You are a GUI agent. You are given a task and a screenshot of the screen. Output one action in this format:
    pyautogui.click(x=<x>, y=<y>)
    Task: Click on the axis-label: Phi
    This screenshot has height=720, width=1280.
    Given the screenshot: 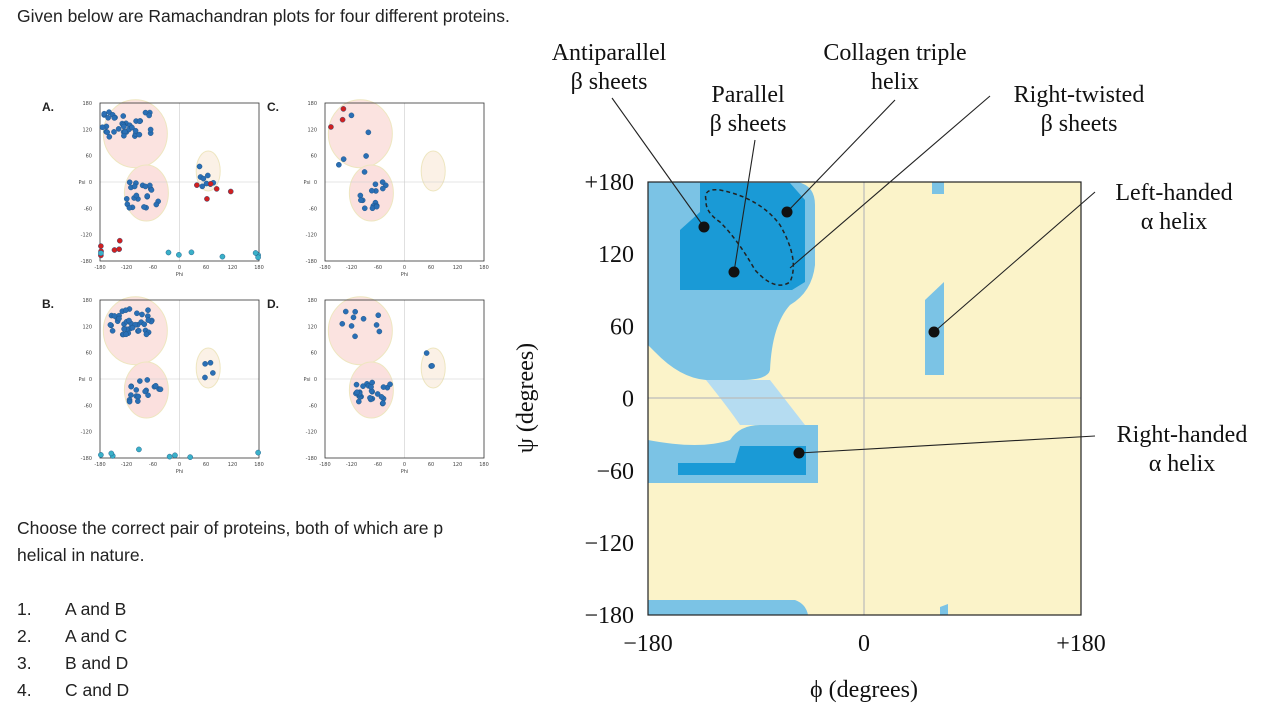 What is the action you would take?
    pyautogui.click(x=405, y=275)
    